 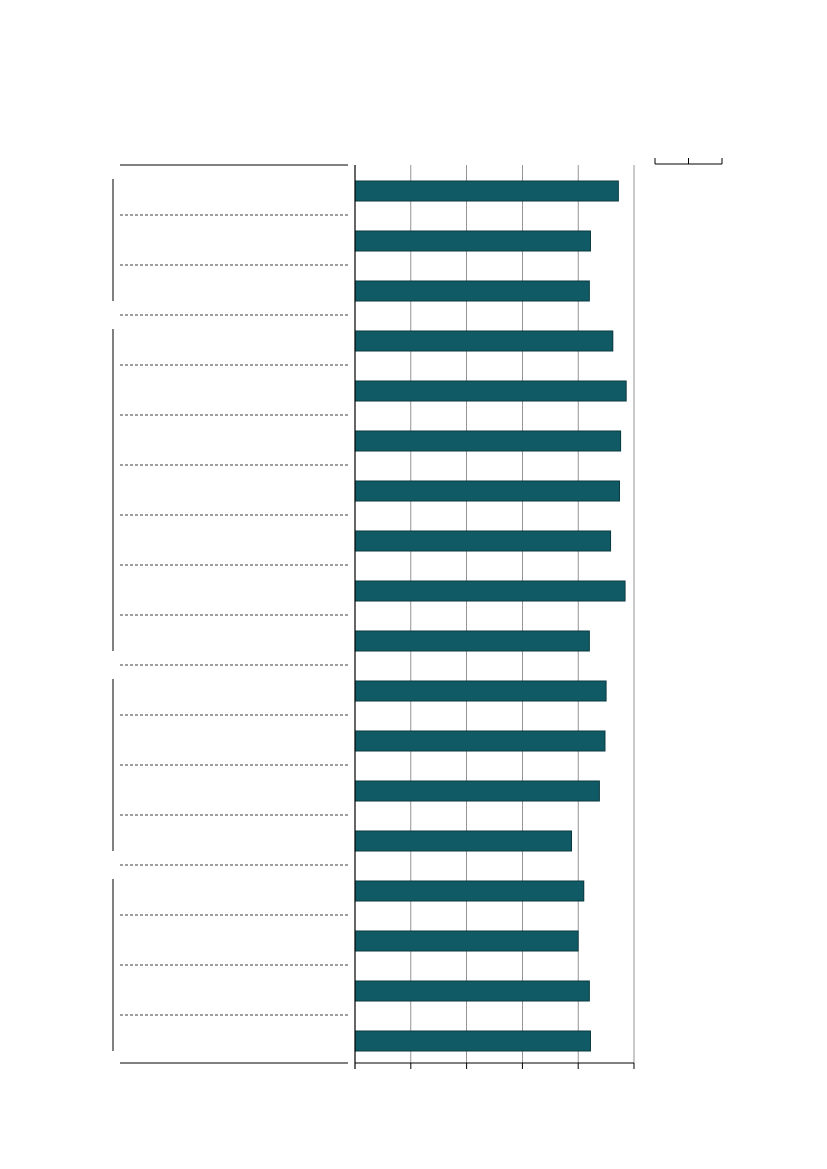 What do you see at coordinates (688, 161) in the screenshot?
I see `legend-box` at bounding box center [688, 161].